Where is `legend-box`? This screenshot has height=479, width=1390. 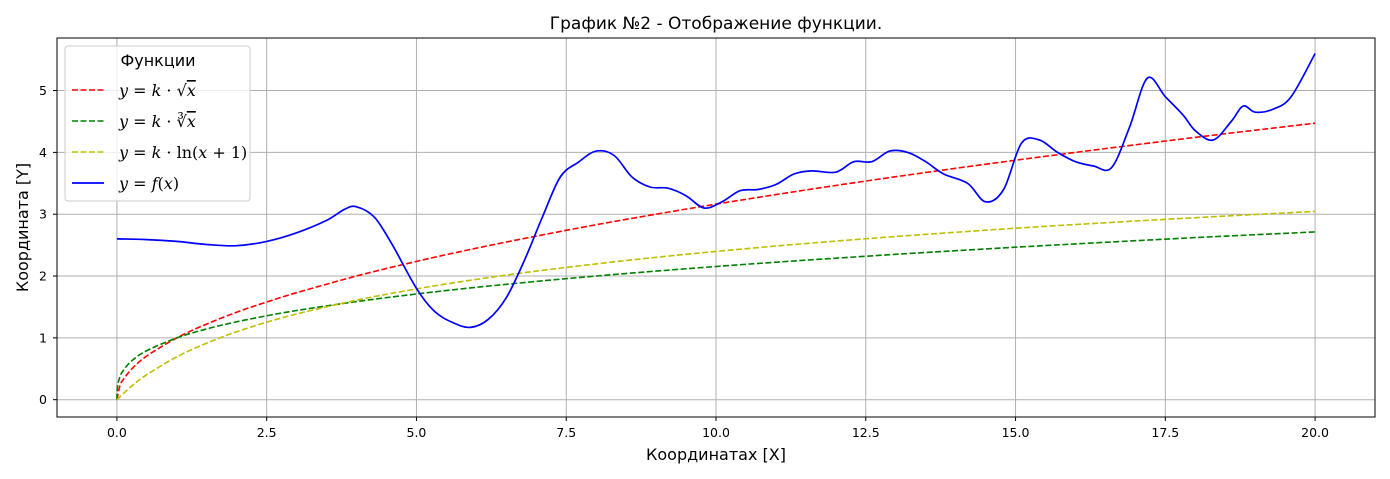
legend-box is located at coordinates (157, 123).